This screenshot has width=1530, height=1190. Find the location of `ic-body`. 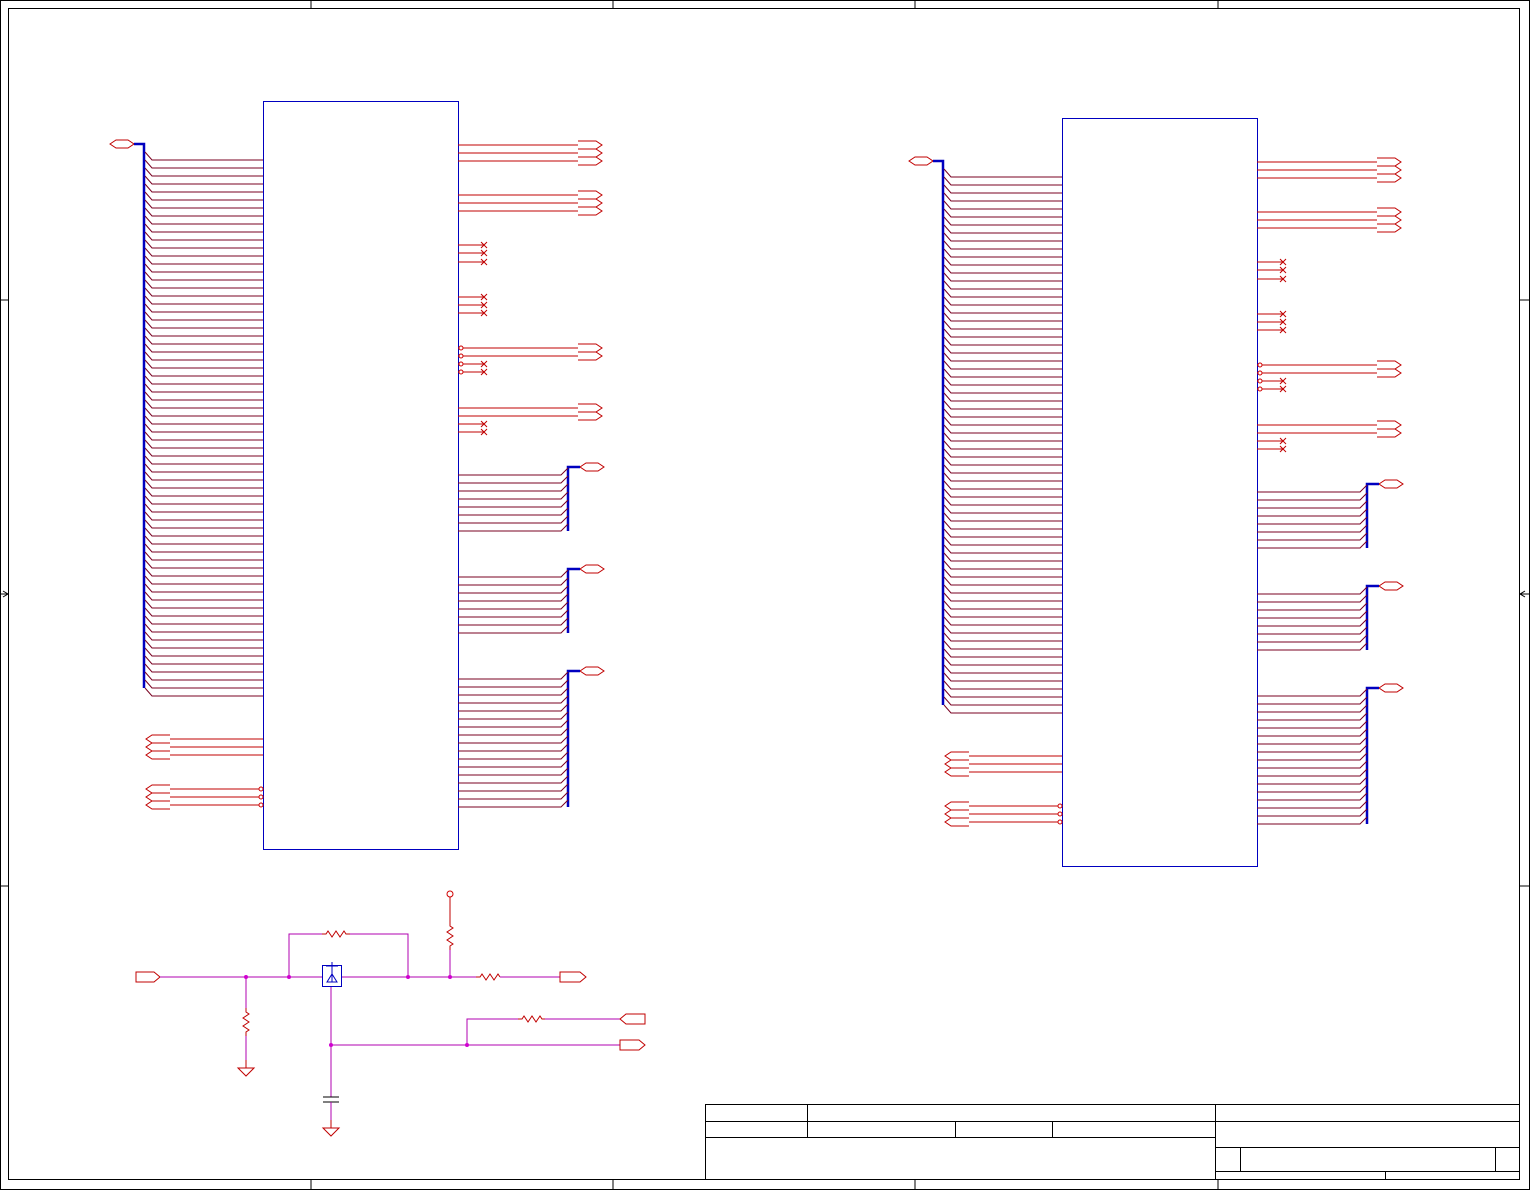

ic-body is located at coordinates (361, 475).